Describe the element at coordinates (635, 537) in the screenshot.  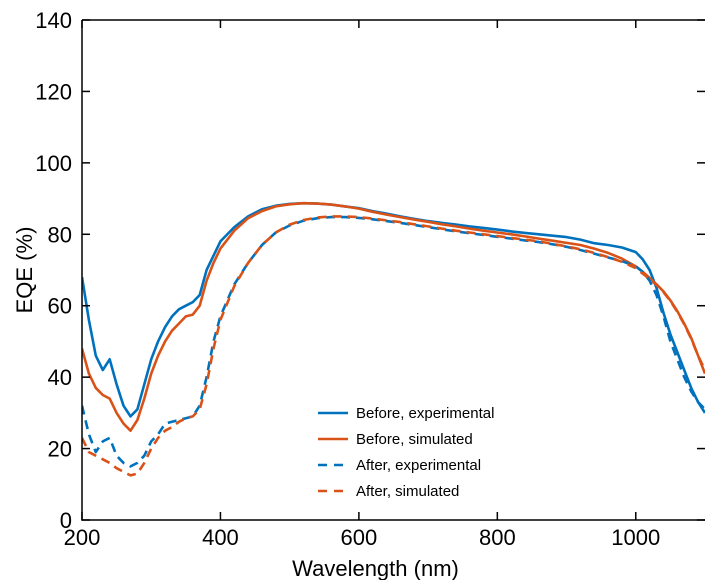
I see `x-tick-label: 1000` at that location.